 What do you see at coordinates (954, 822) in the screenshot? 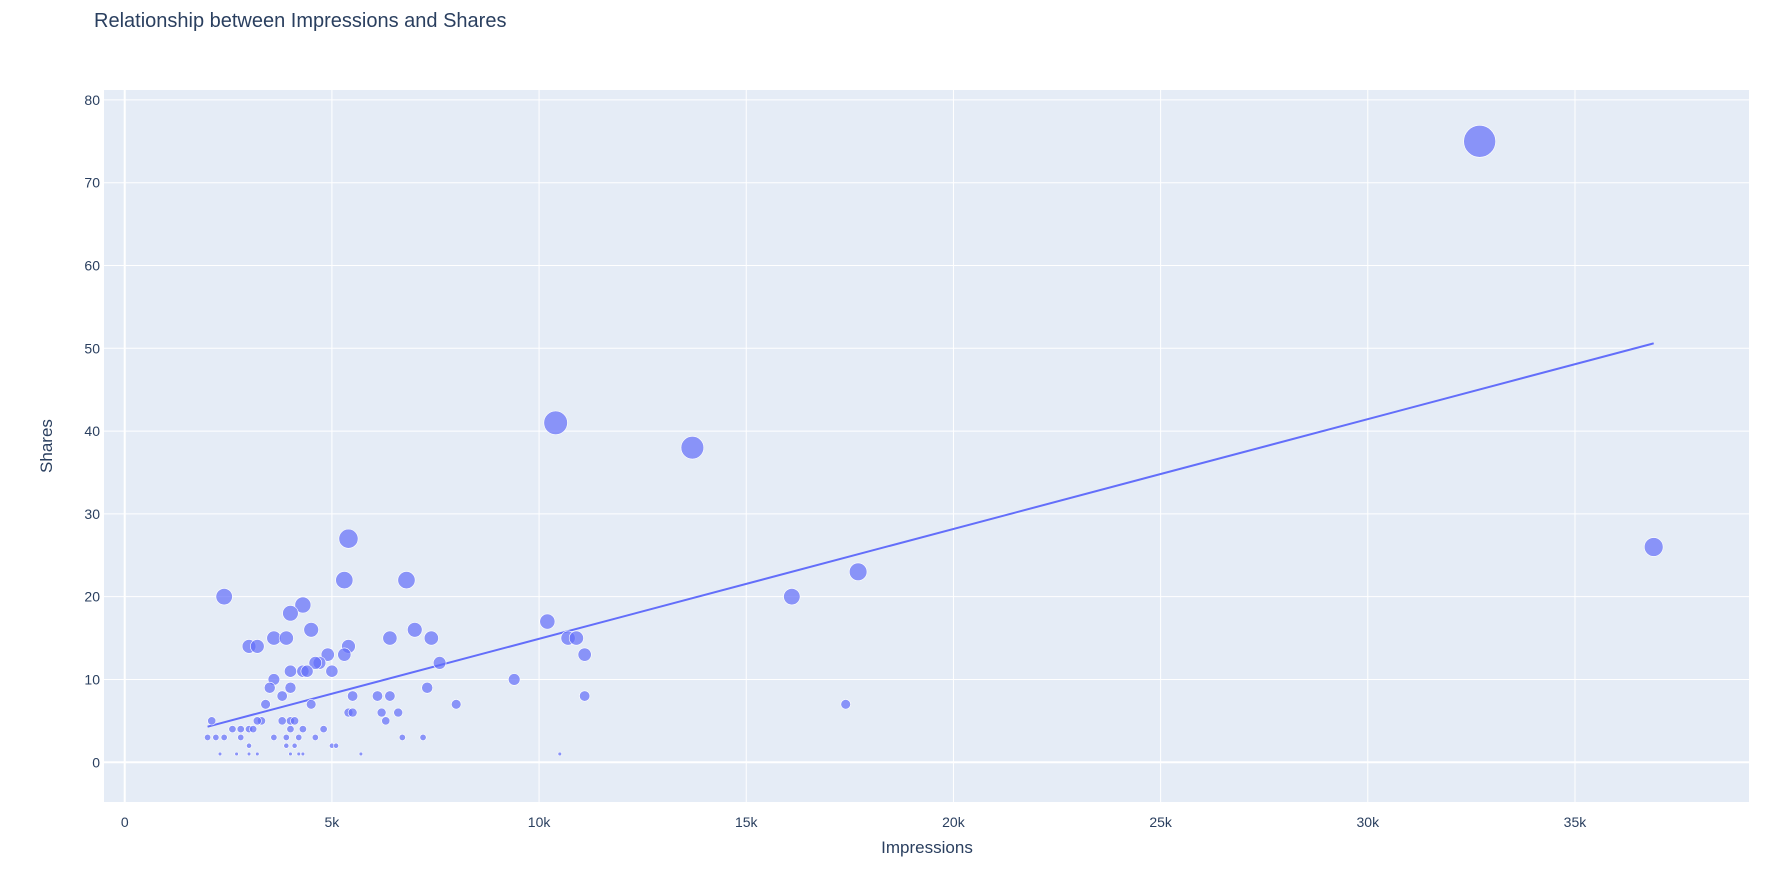
I see `x-tick-label: 20k` at bounding box center [954, 822].